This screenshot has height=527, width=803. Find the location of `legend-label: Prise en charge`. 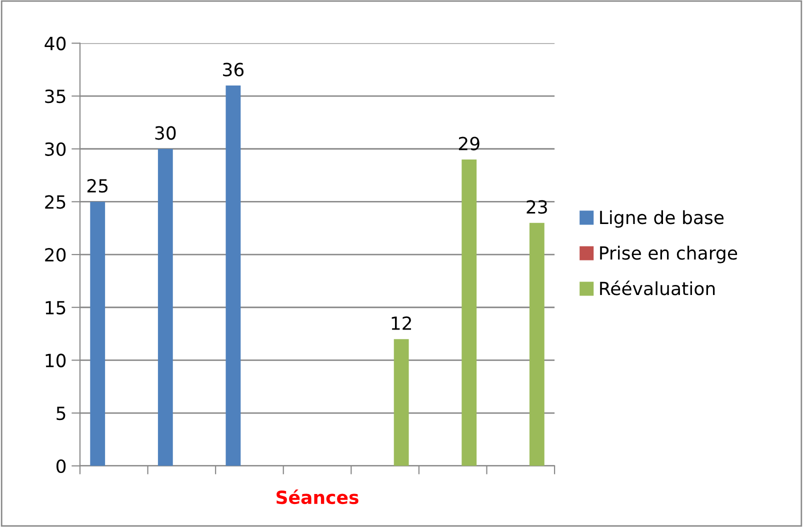

legend-label: Prise en charge is located at coordinates (669, 255).